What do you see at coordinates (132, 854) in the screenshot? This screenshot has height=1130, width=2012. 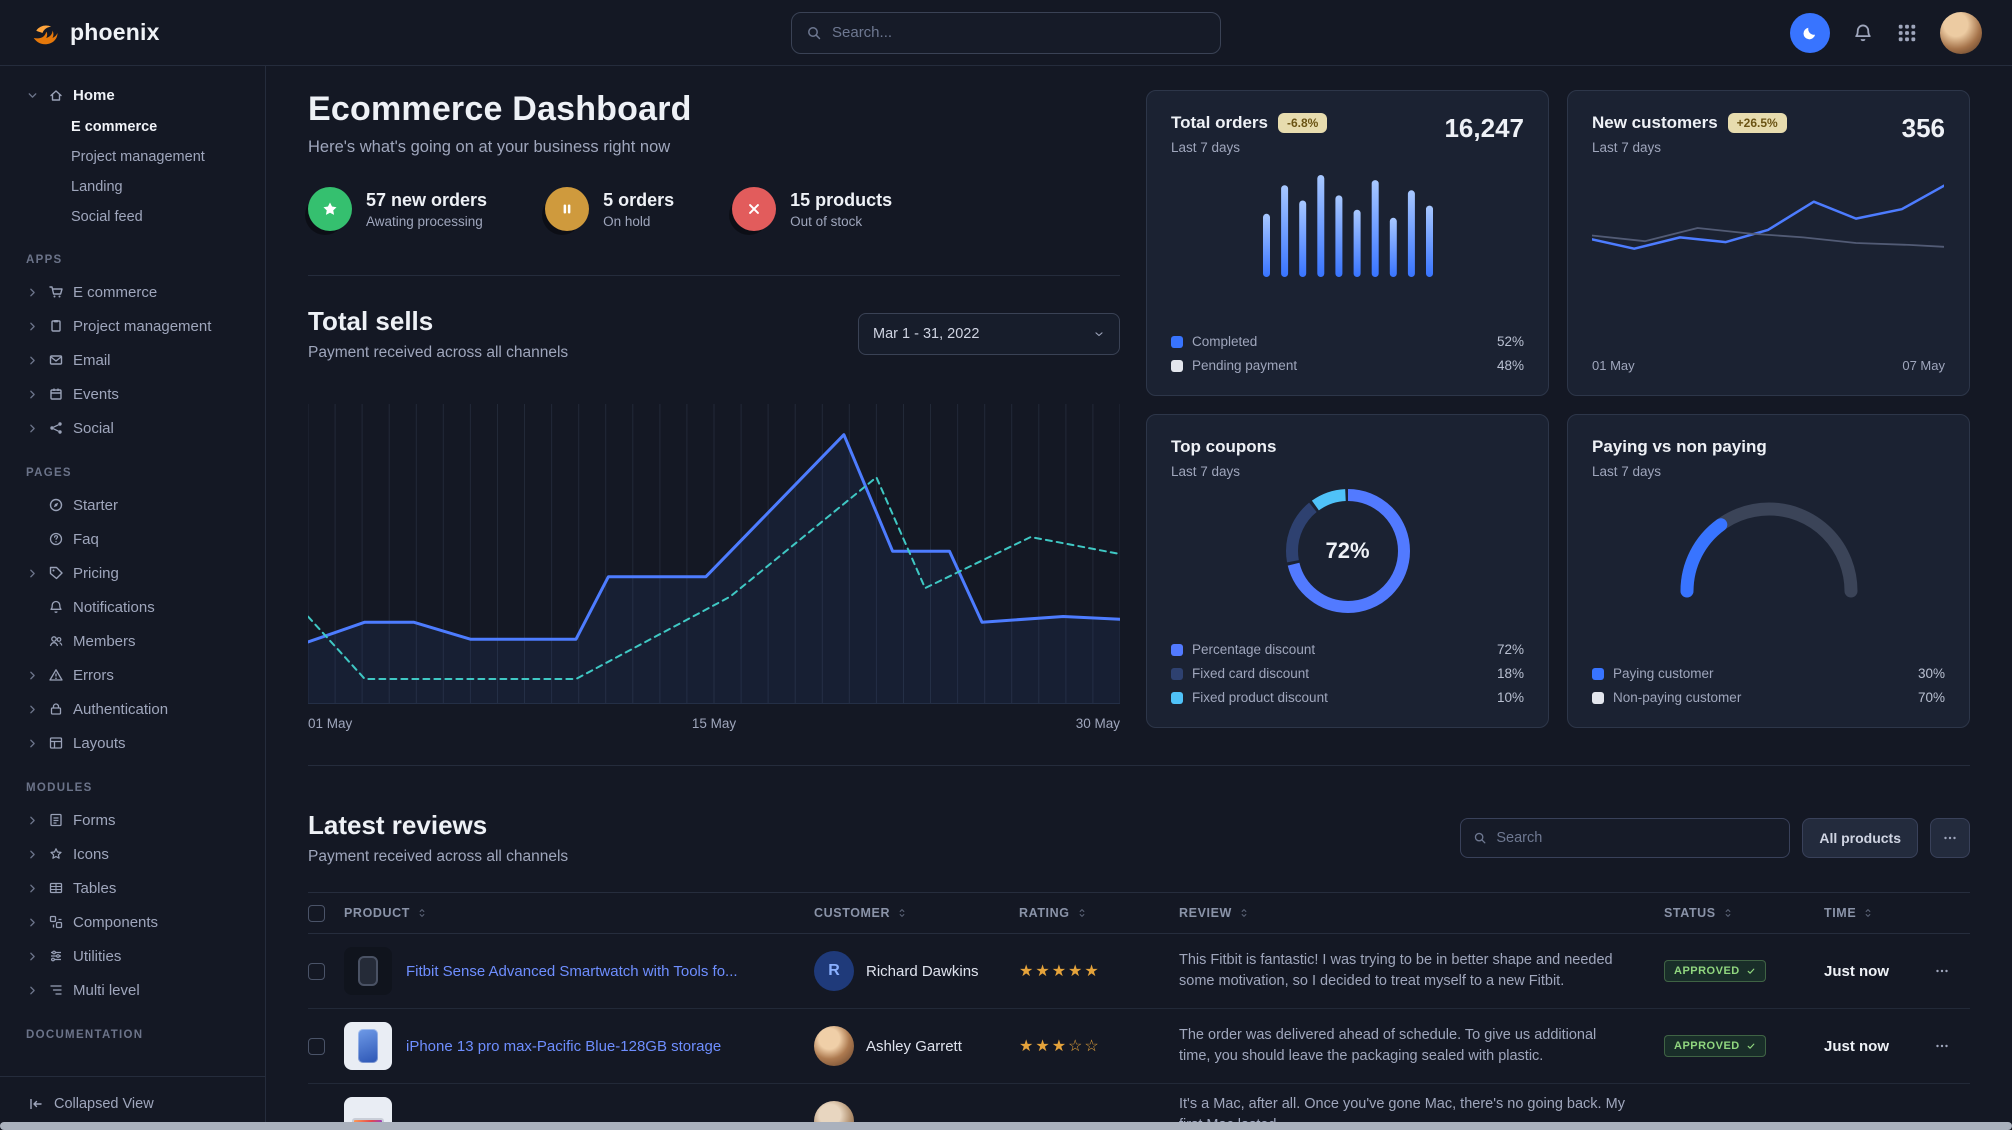 I see `sidebar-item: Icons` at bounding box center [132, 854].